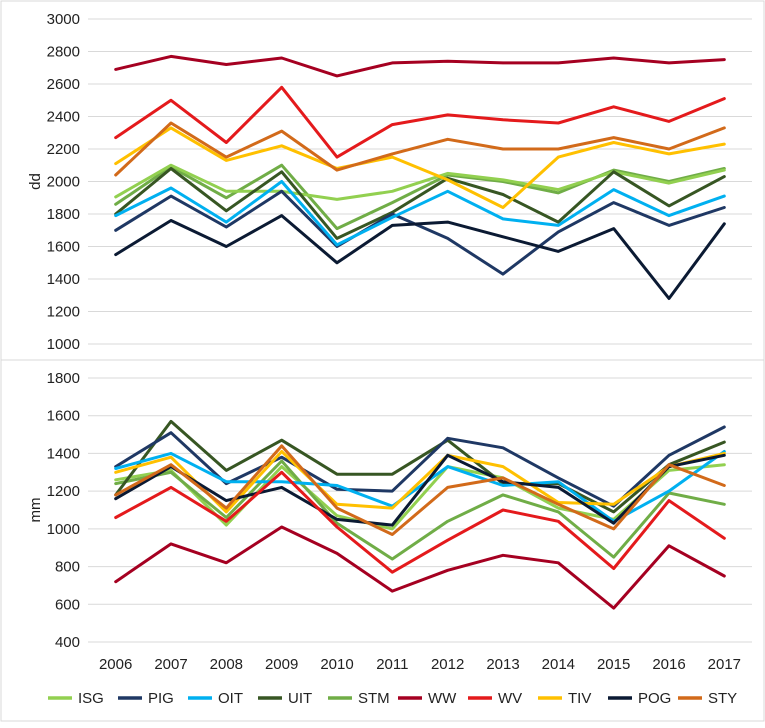  What do you see at coordinates (420, 213) in the screenshot?
I see `series-line-panel0-OIT` at bounding box center [420, 213].